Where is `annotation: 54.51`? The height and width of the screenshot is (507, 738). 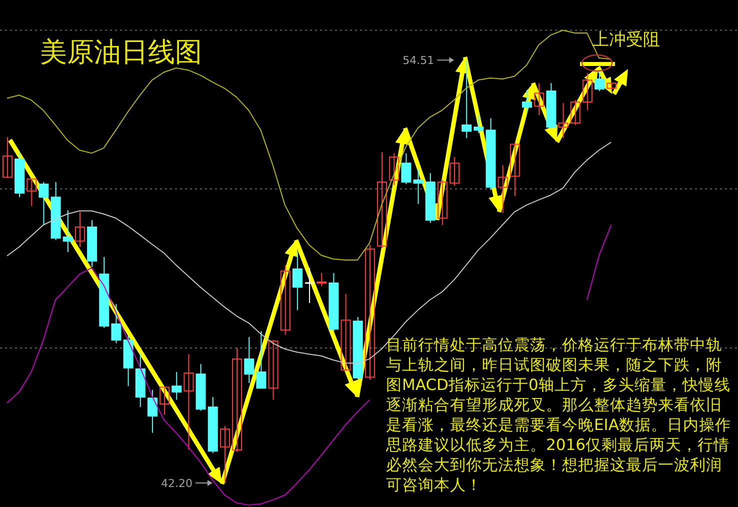 annotation: 54.51 is located at coordinates (418, 61).